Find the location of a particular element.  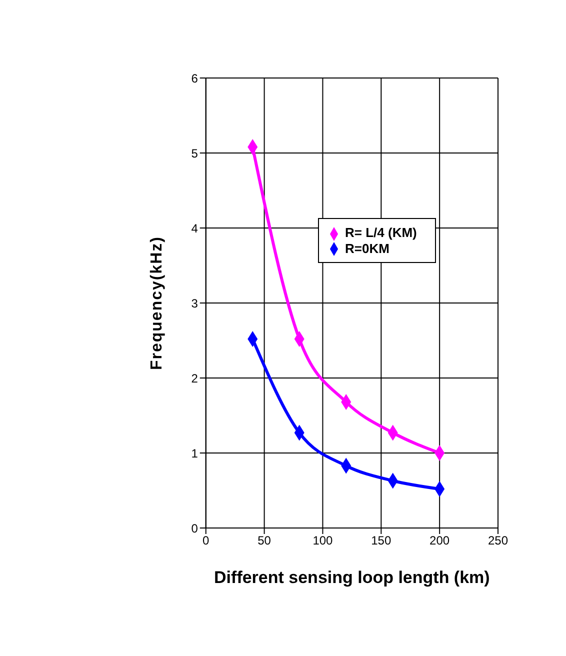

x-tick-label: 0 is located at coordinates (206, 541).